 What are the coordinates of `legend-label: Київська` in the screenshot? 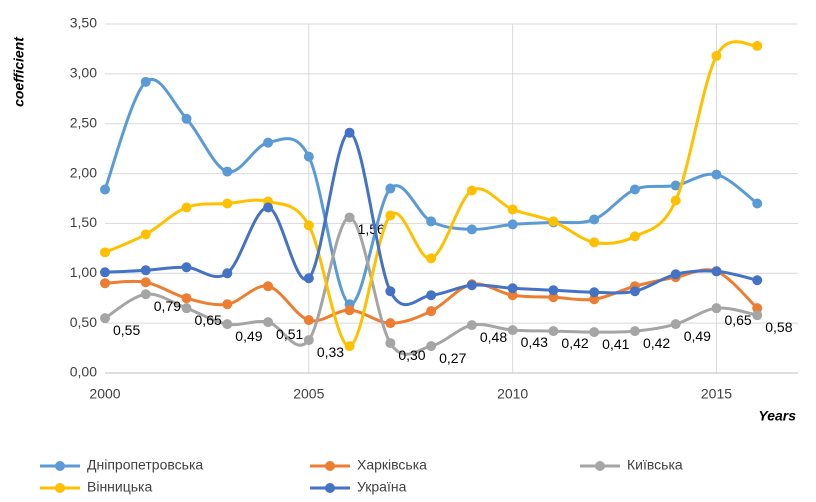 It's located at (655, 465).